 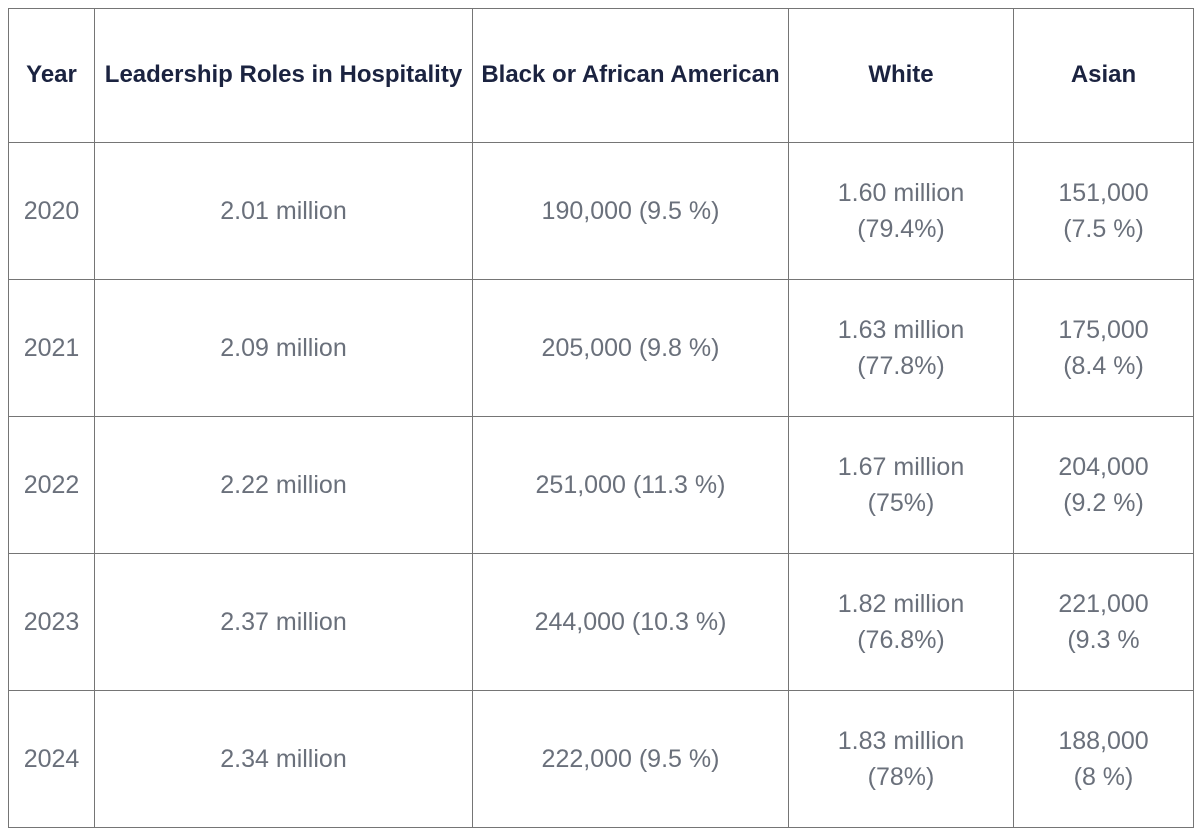 I want to click on white-cell: 1.60 million (79.4%), so click(x=901, y=211).